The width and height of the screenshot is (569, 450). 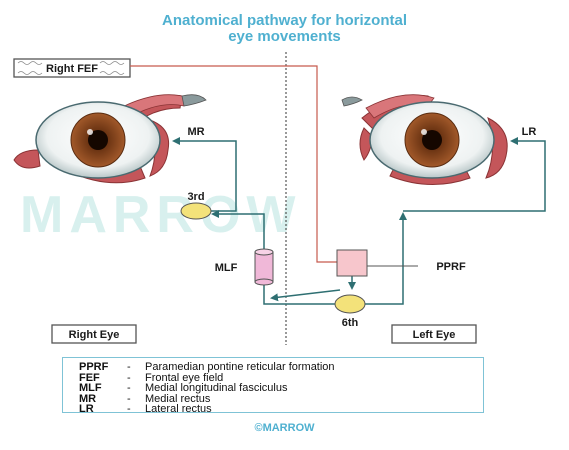 What do you see at coordinates (264, 267) in the screenshot?
I see `mlf-cylinder` at bounding box center [264, 267].